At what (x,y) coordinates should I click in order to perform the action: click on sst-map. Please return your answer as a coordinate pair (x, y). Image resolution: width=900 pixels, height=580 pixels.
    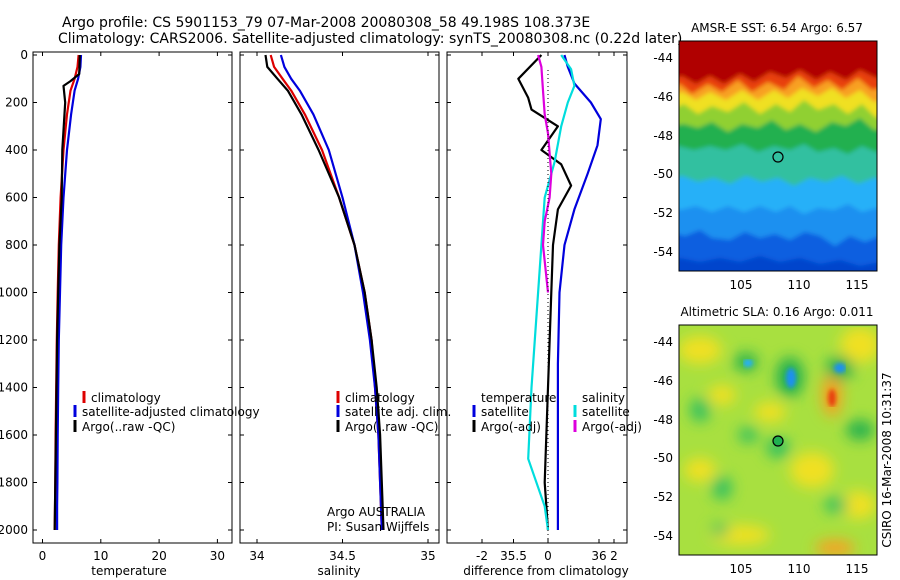
    Looking at the image, I should click on (778, 156).